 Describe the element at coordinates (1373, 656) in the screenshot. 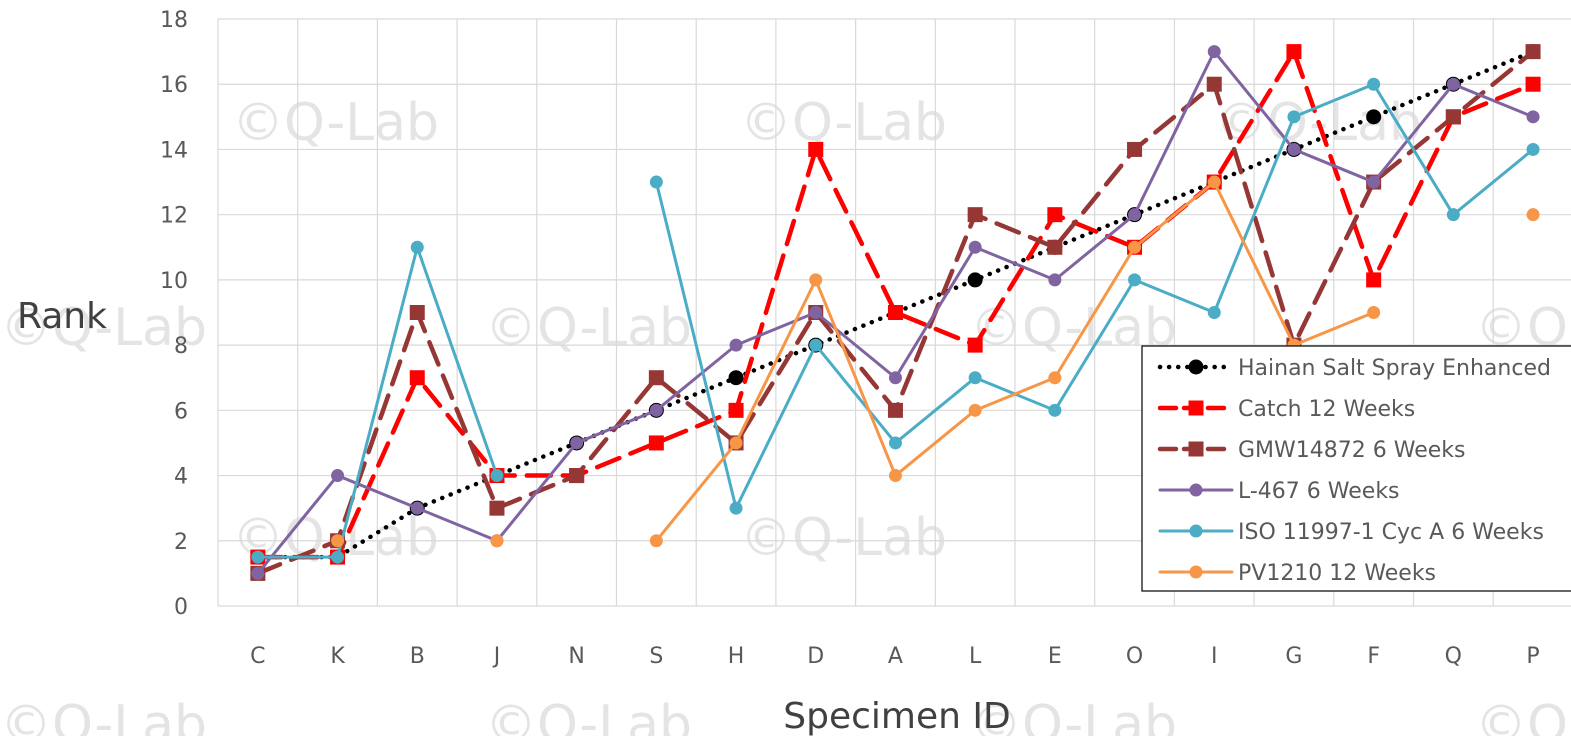

I see `x-tick-label: F` at that location.